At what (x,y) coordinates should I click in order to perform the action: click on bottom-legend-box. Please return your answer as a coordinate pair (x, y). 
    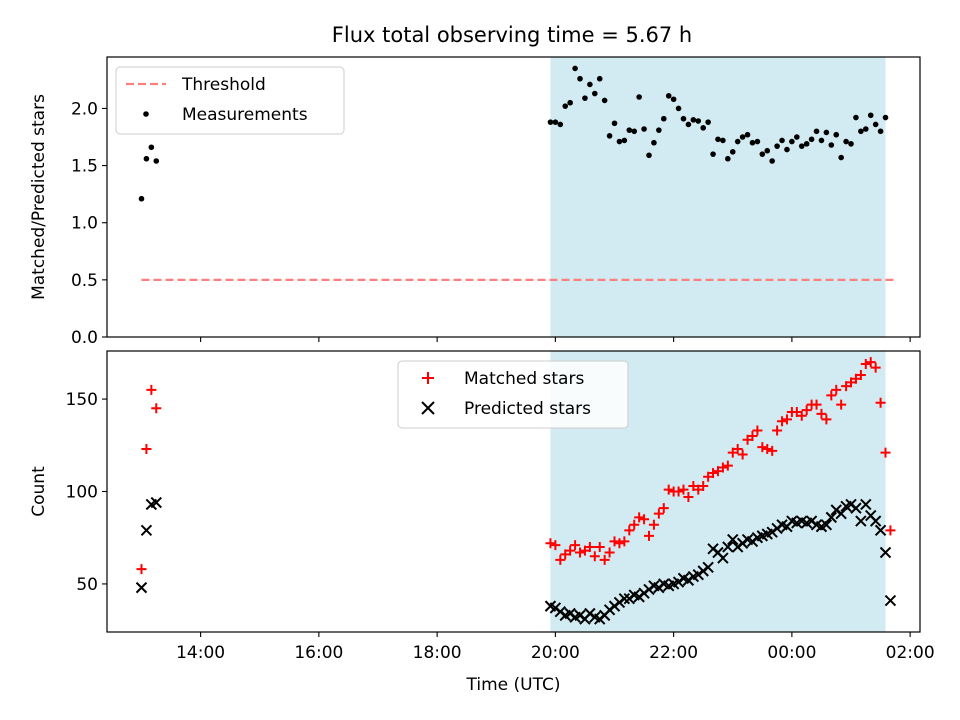
    Looking at the image, I should click on (513, 394).